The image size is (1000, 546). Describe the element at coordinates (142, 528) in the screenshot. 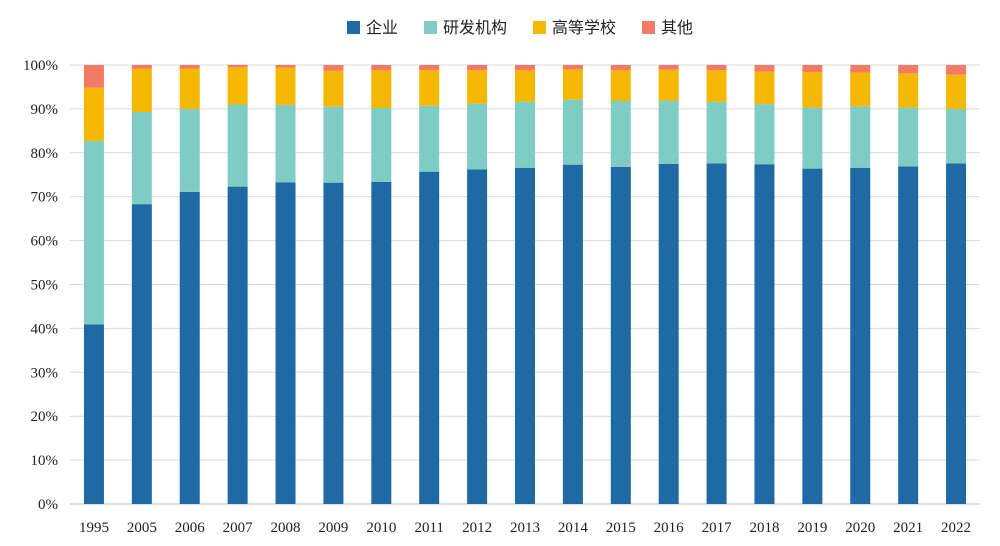

I see `x-tick-label: 2005` at that location.